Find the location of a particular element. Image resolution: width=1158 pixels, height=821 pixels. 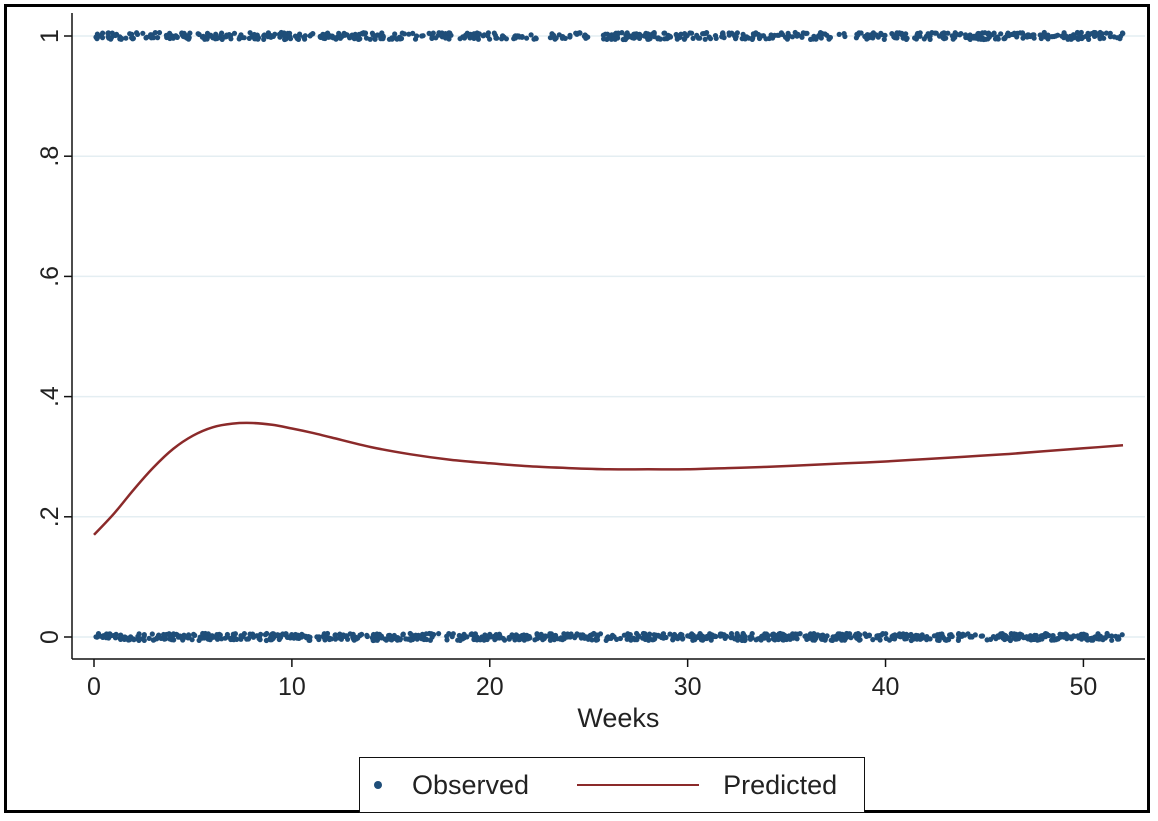

predicted-line-icon is located at coordinates (638, 785).